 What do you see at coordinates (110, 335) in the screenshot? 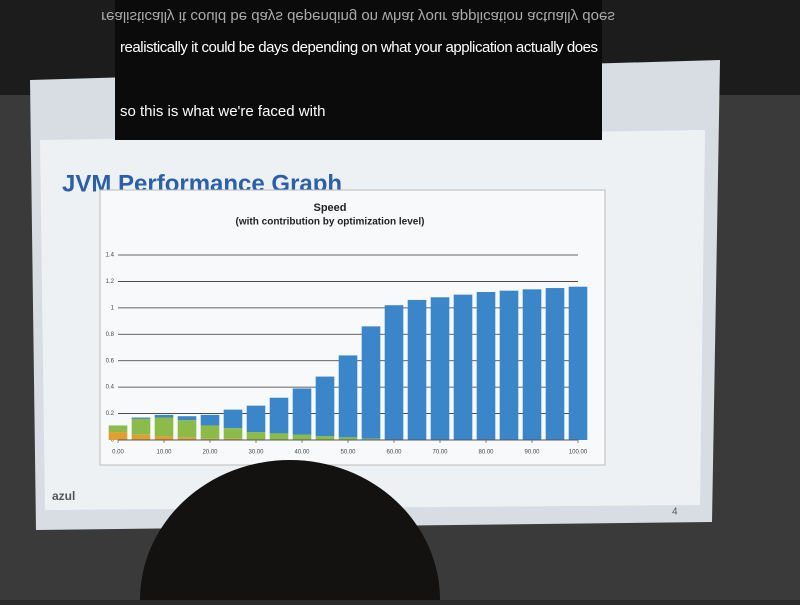
I see `y-tick-label: 0.8` at bounding box center [110, 335].